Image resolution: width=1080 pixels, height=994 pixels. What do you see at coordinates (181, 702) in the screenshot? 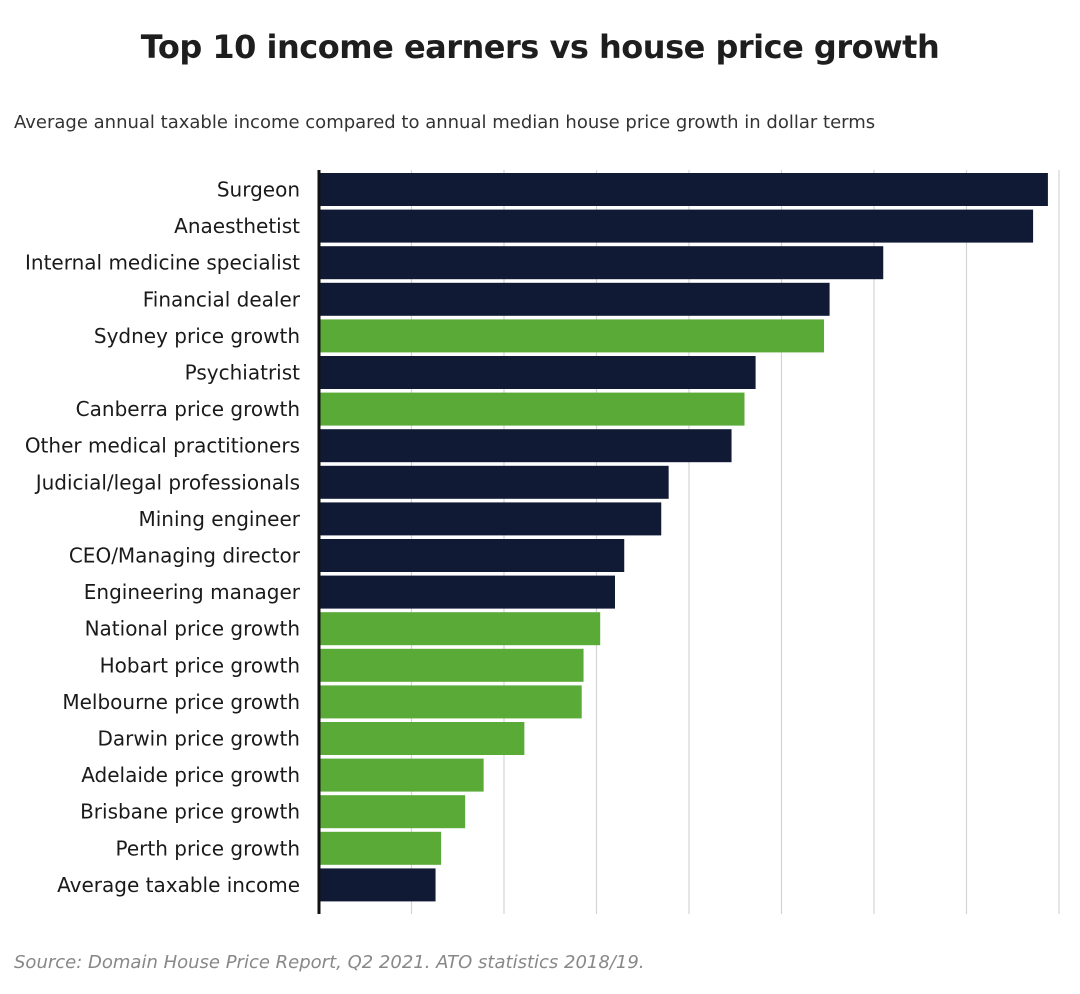
I see `category-label: Melbourne price growth` at bounding box center [181, 702].